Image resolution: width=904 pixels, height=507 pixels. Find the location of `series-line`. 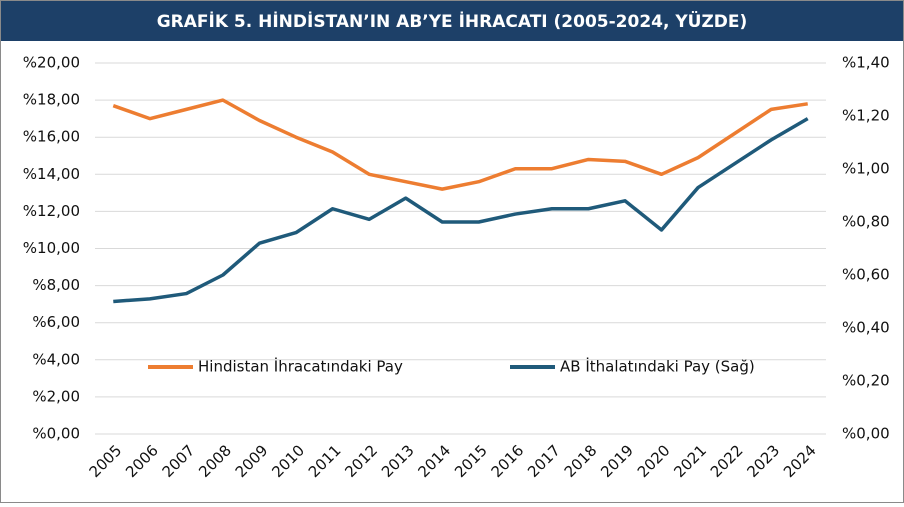

series-line is located at coordinates (460, 144).